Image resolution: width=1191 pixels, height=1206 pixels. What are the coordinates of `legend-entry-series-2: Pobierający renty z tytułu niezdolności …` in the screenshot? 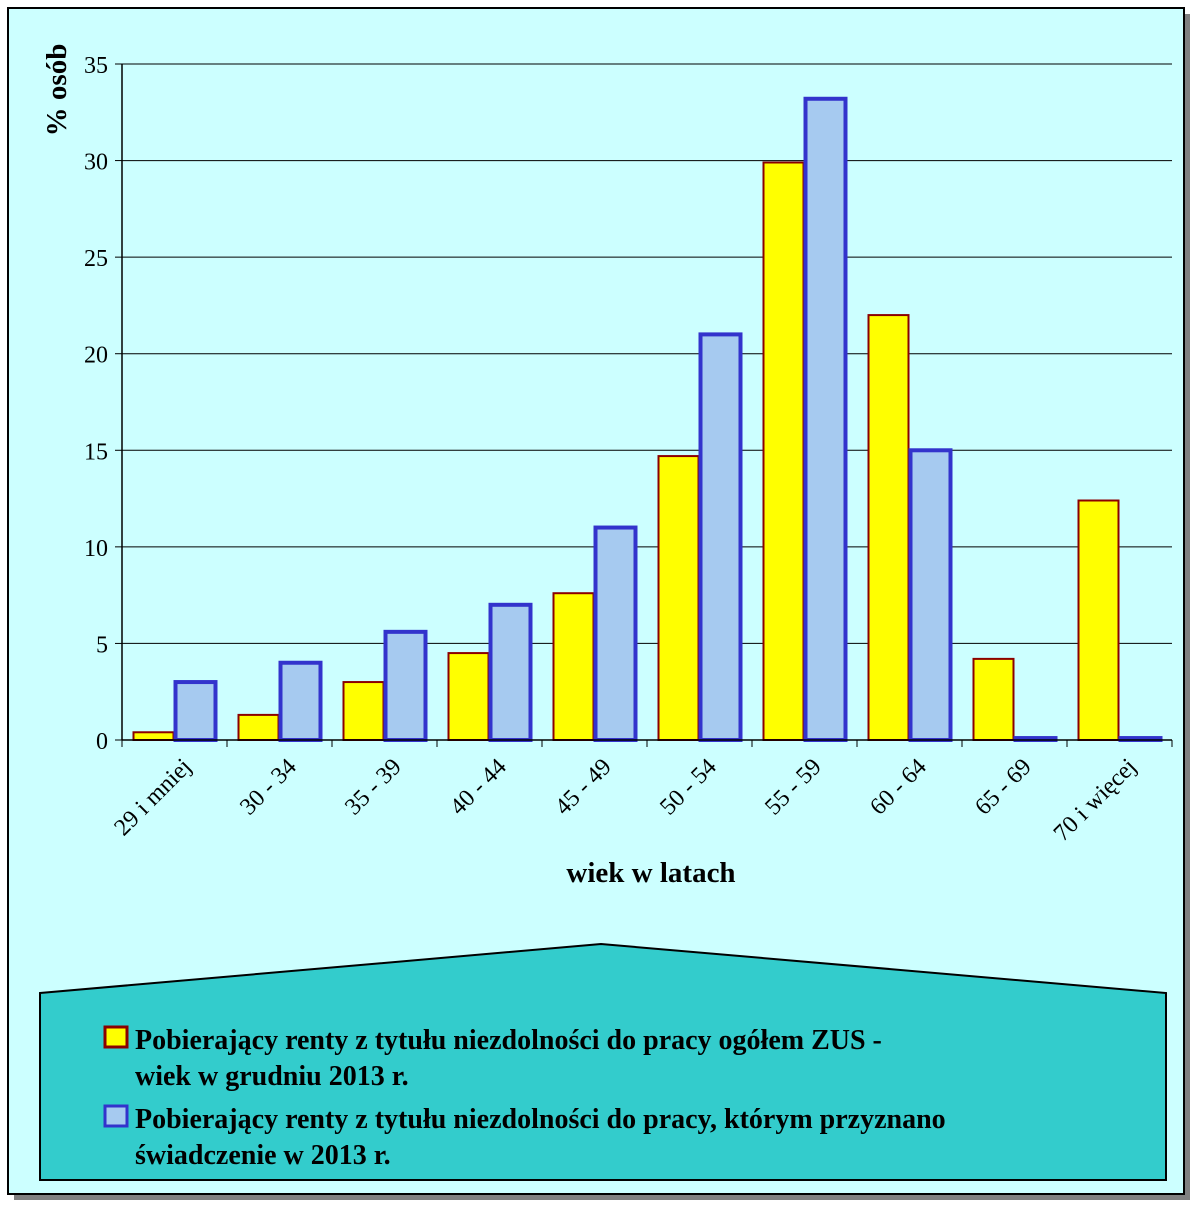 It's located at (524, 1137).